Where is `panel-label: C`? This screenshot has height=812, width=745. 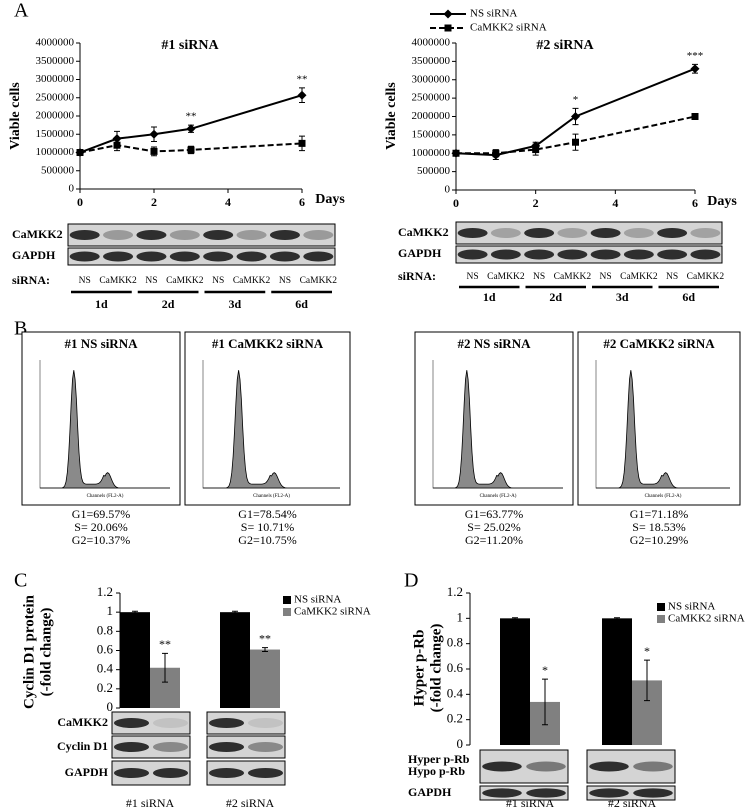 panel-label: C is located at coordinates (20, 581).